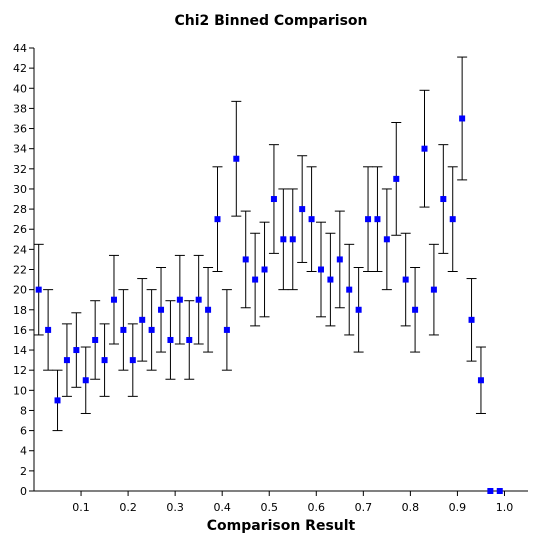 The image size is (542, 550). What do you see at coordinates (20, 270) in the screenshot?
I see `y-tick-label: 22` at bounding box center [20, 270].